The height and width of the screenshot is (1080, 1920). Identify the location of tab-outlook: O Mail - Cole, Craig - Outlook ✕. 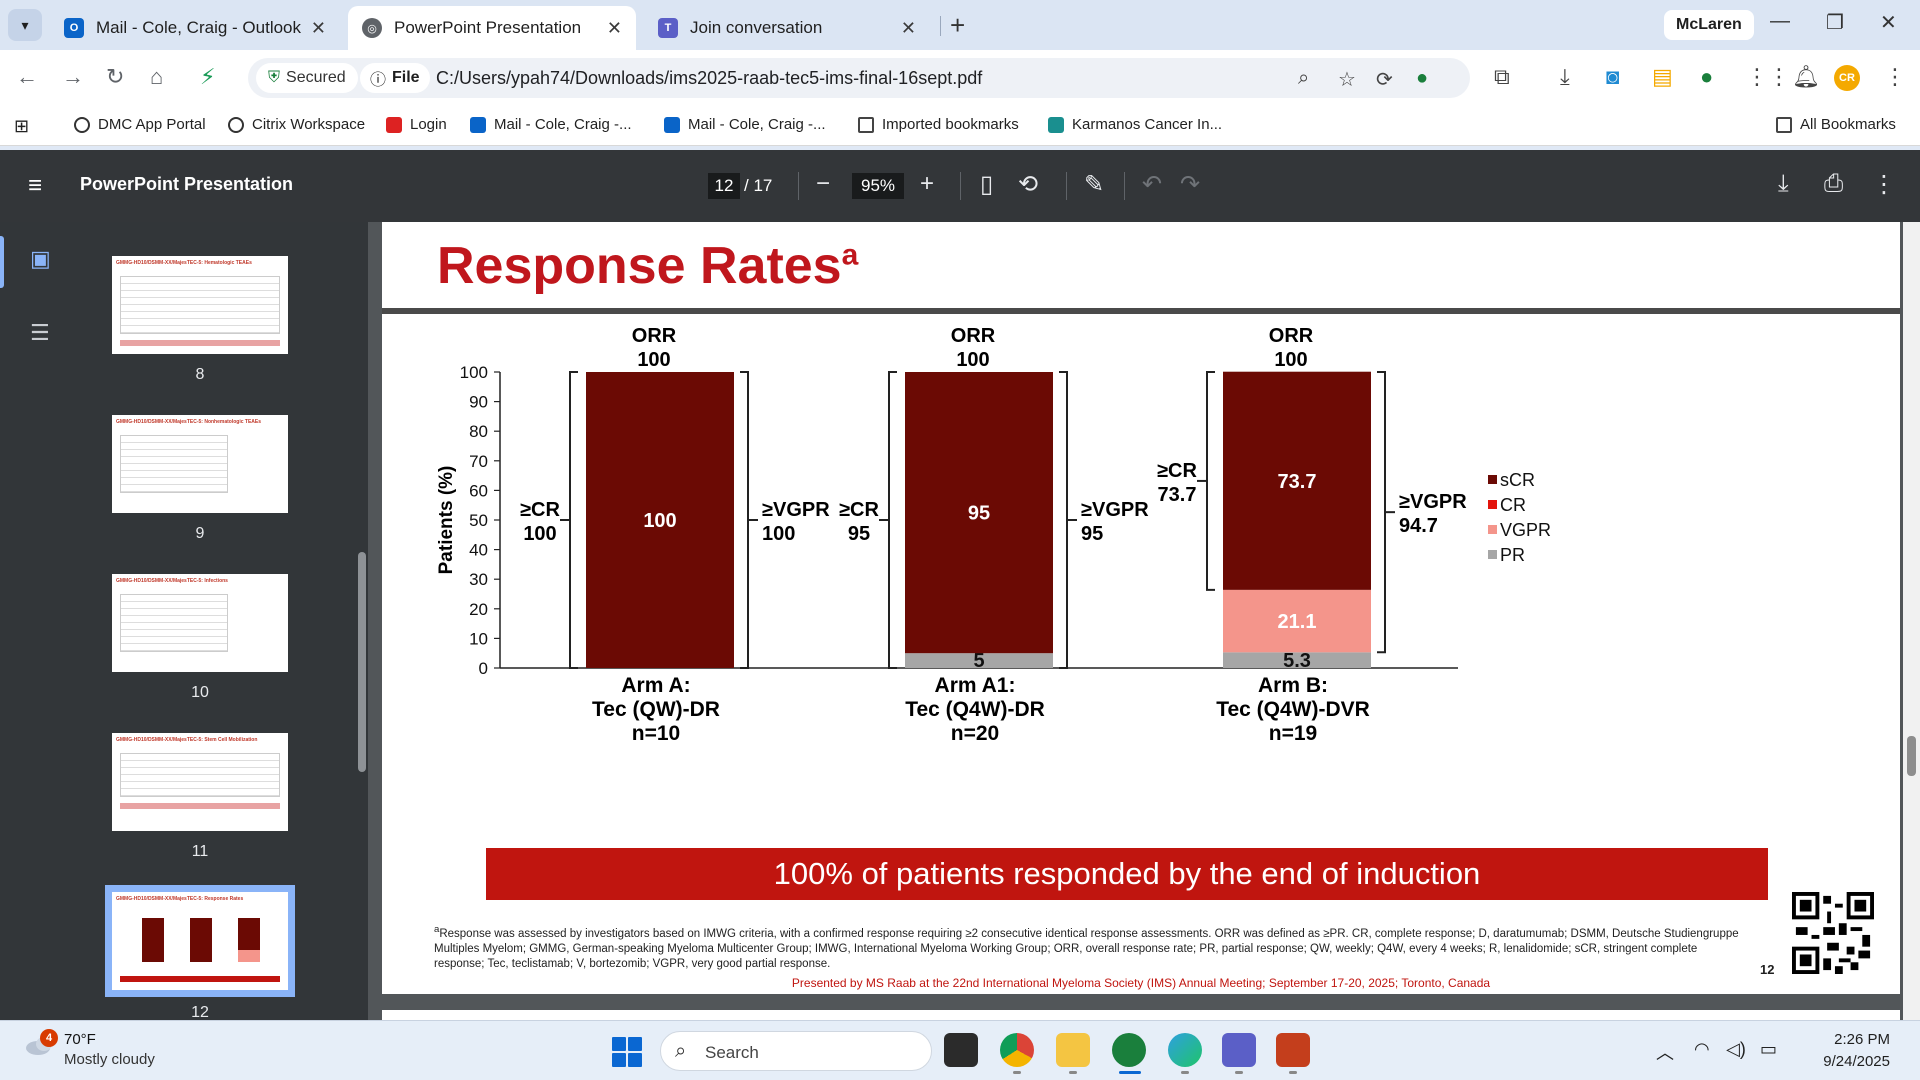
(195, 28).